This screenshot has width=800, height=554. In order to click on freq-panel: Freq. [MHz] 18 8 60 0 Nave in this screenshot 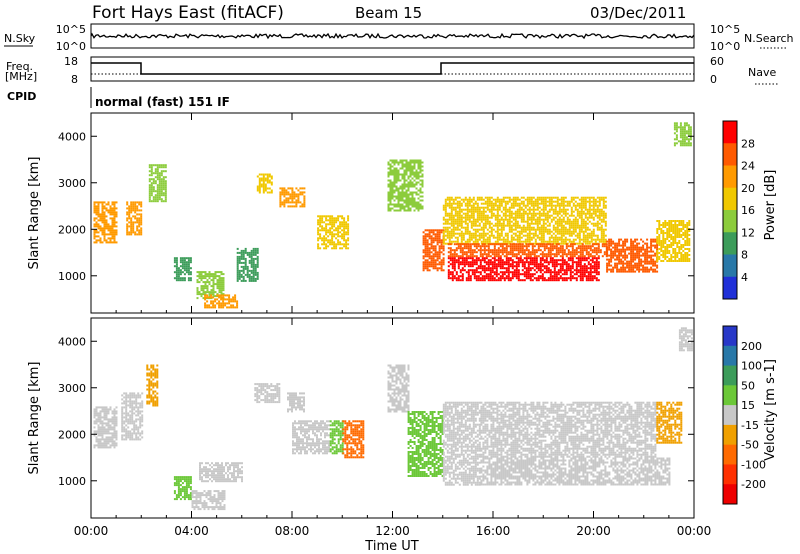, I will do `click(391, 70)`.